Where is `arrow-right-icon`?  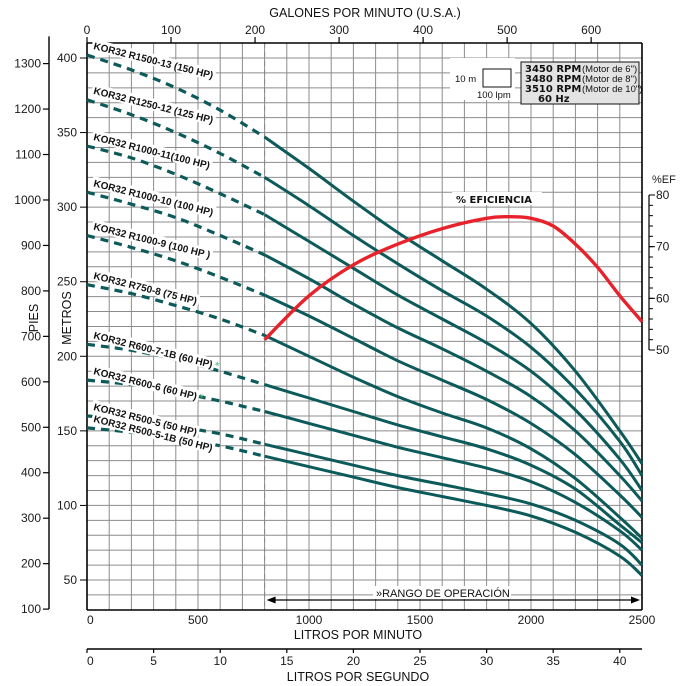 arrow-right-icon is located at coordinates (635, 600).